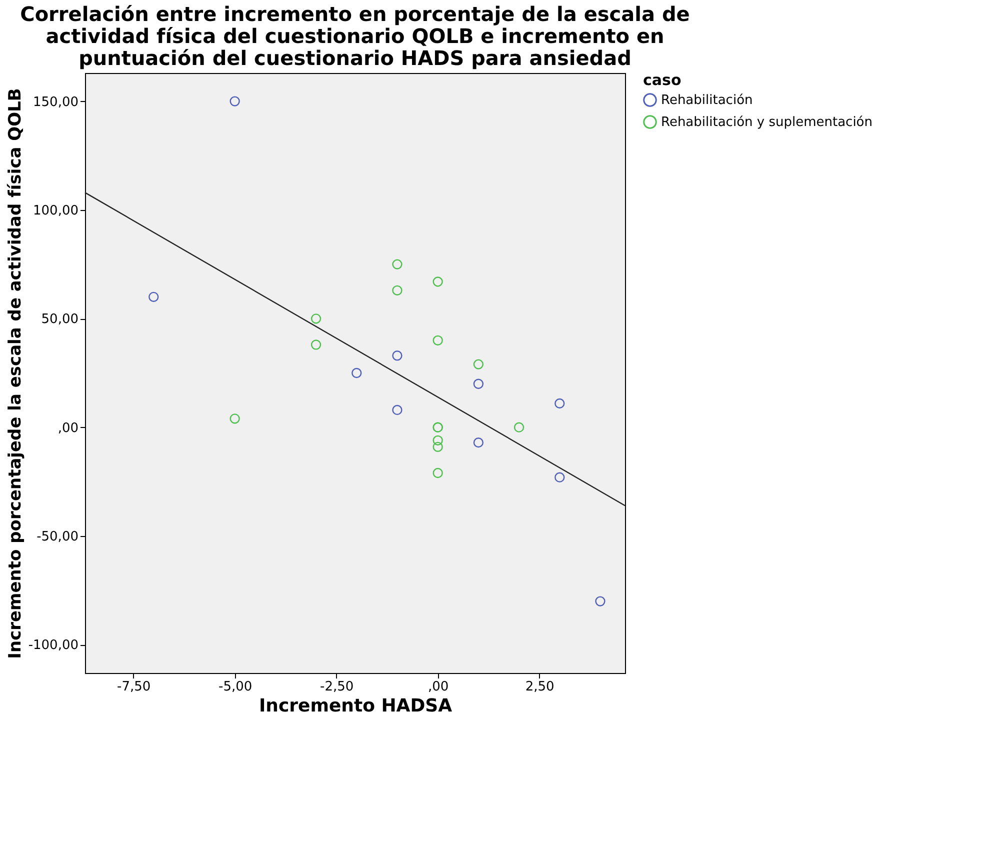 The width and height of the screenshot is (986, 860). I want to click on y-tick-label: ,00, so click(68, 428).